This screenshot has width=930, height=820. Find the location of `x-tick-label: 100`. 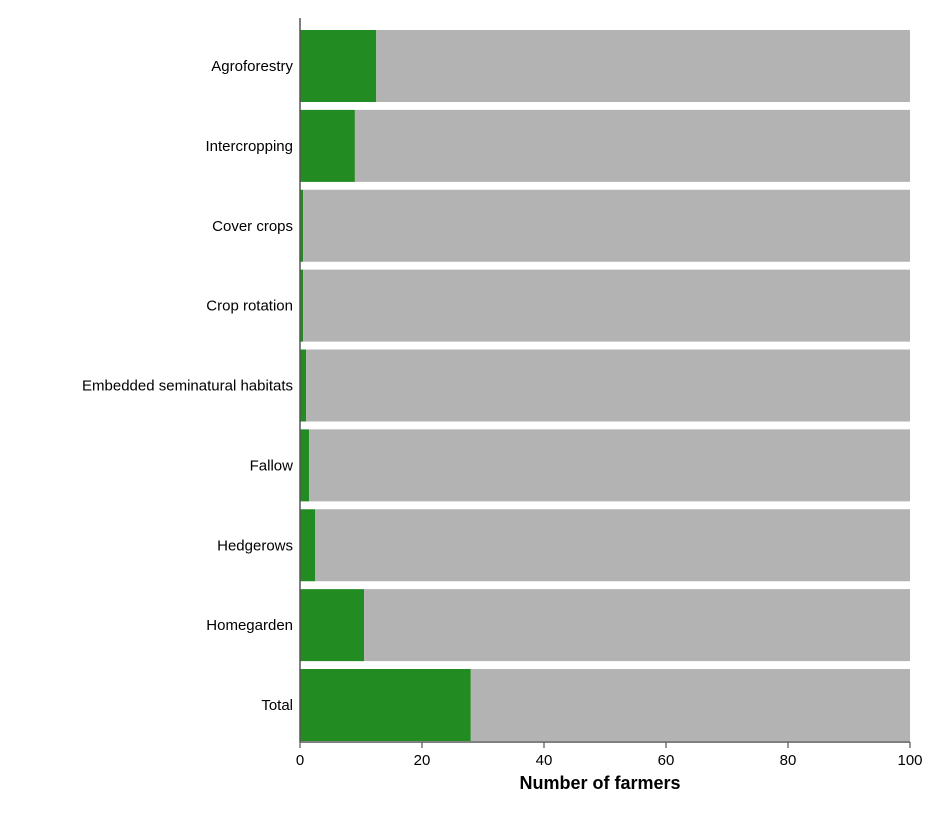

x-tick-label: 100 is located at coordinates (909, 760).